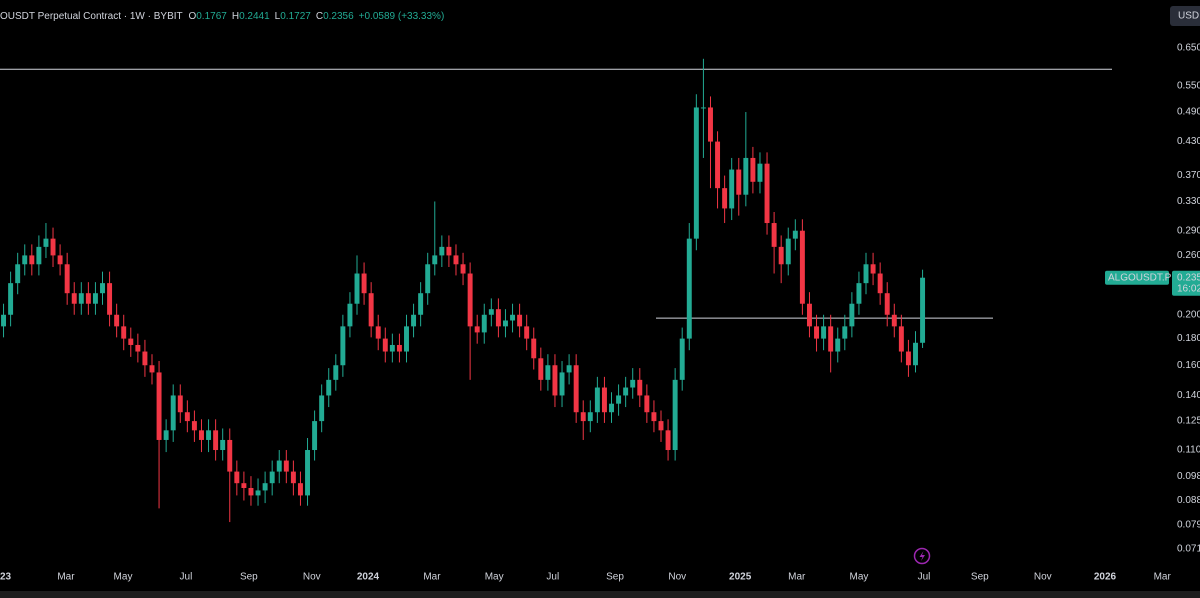  What do you see at coordinates (1188, 141) in the screenshot?
I see `y-tick-label: 0.430` at bounding box center [1188, 141].